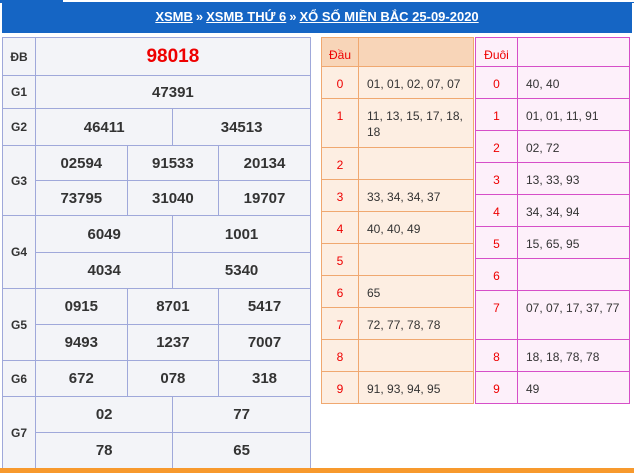 The height and width of the screenshot is (473, 634). I want to click on dau-numbers: 33, 34, 34, 37, so click(416, 195).